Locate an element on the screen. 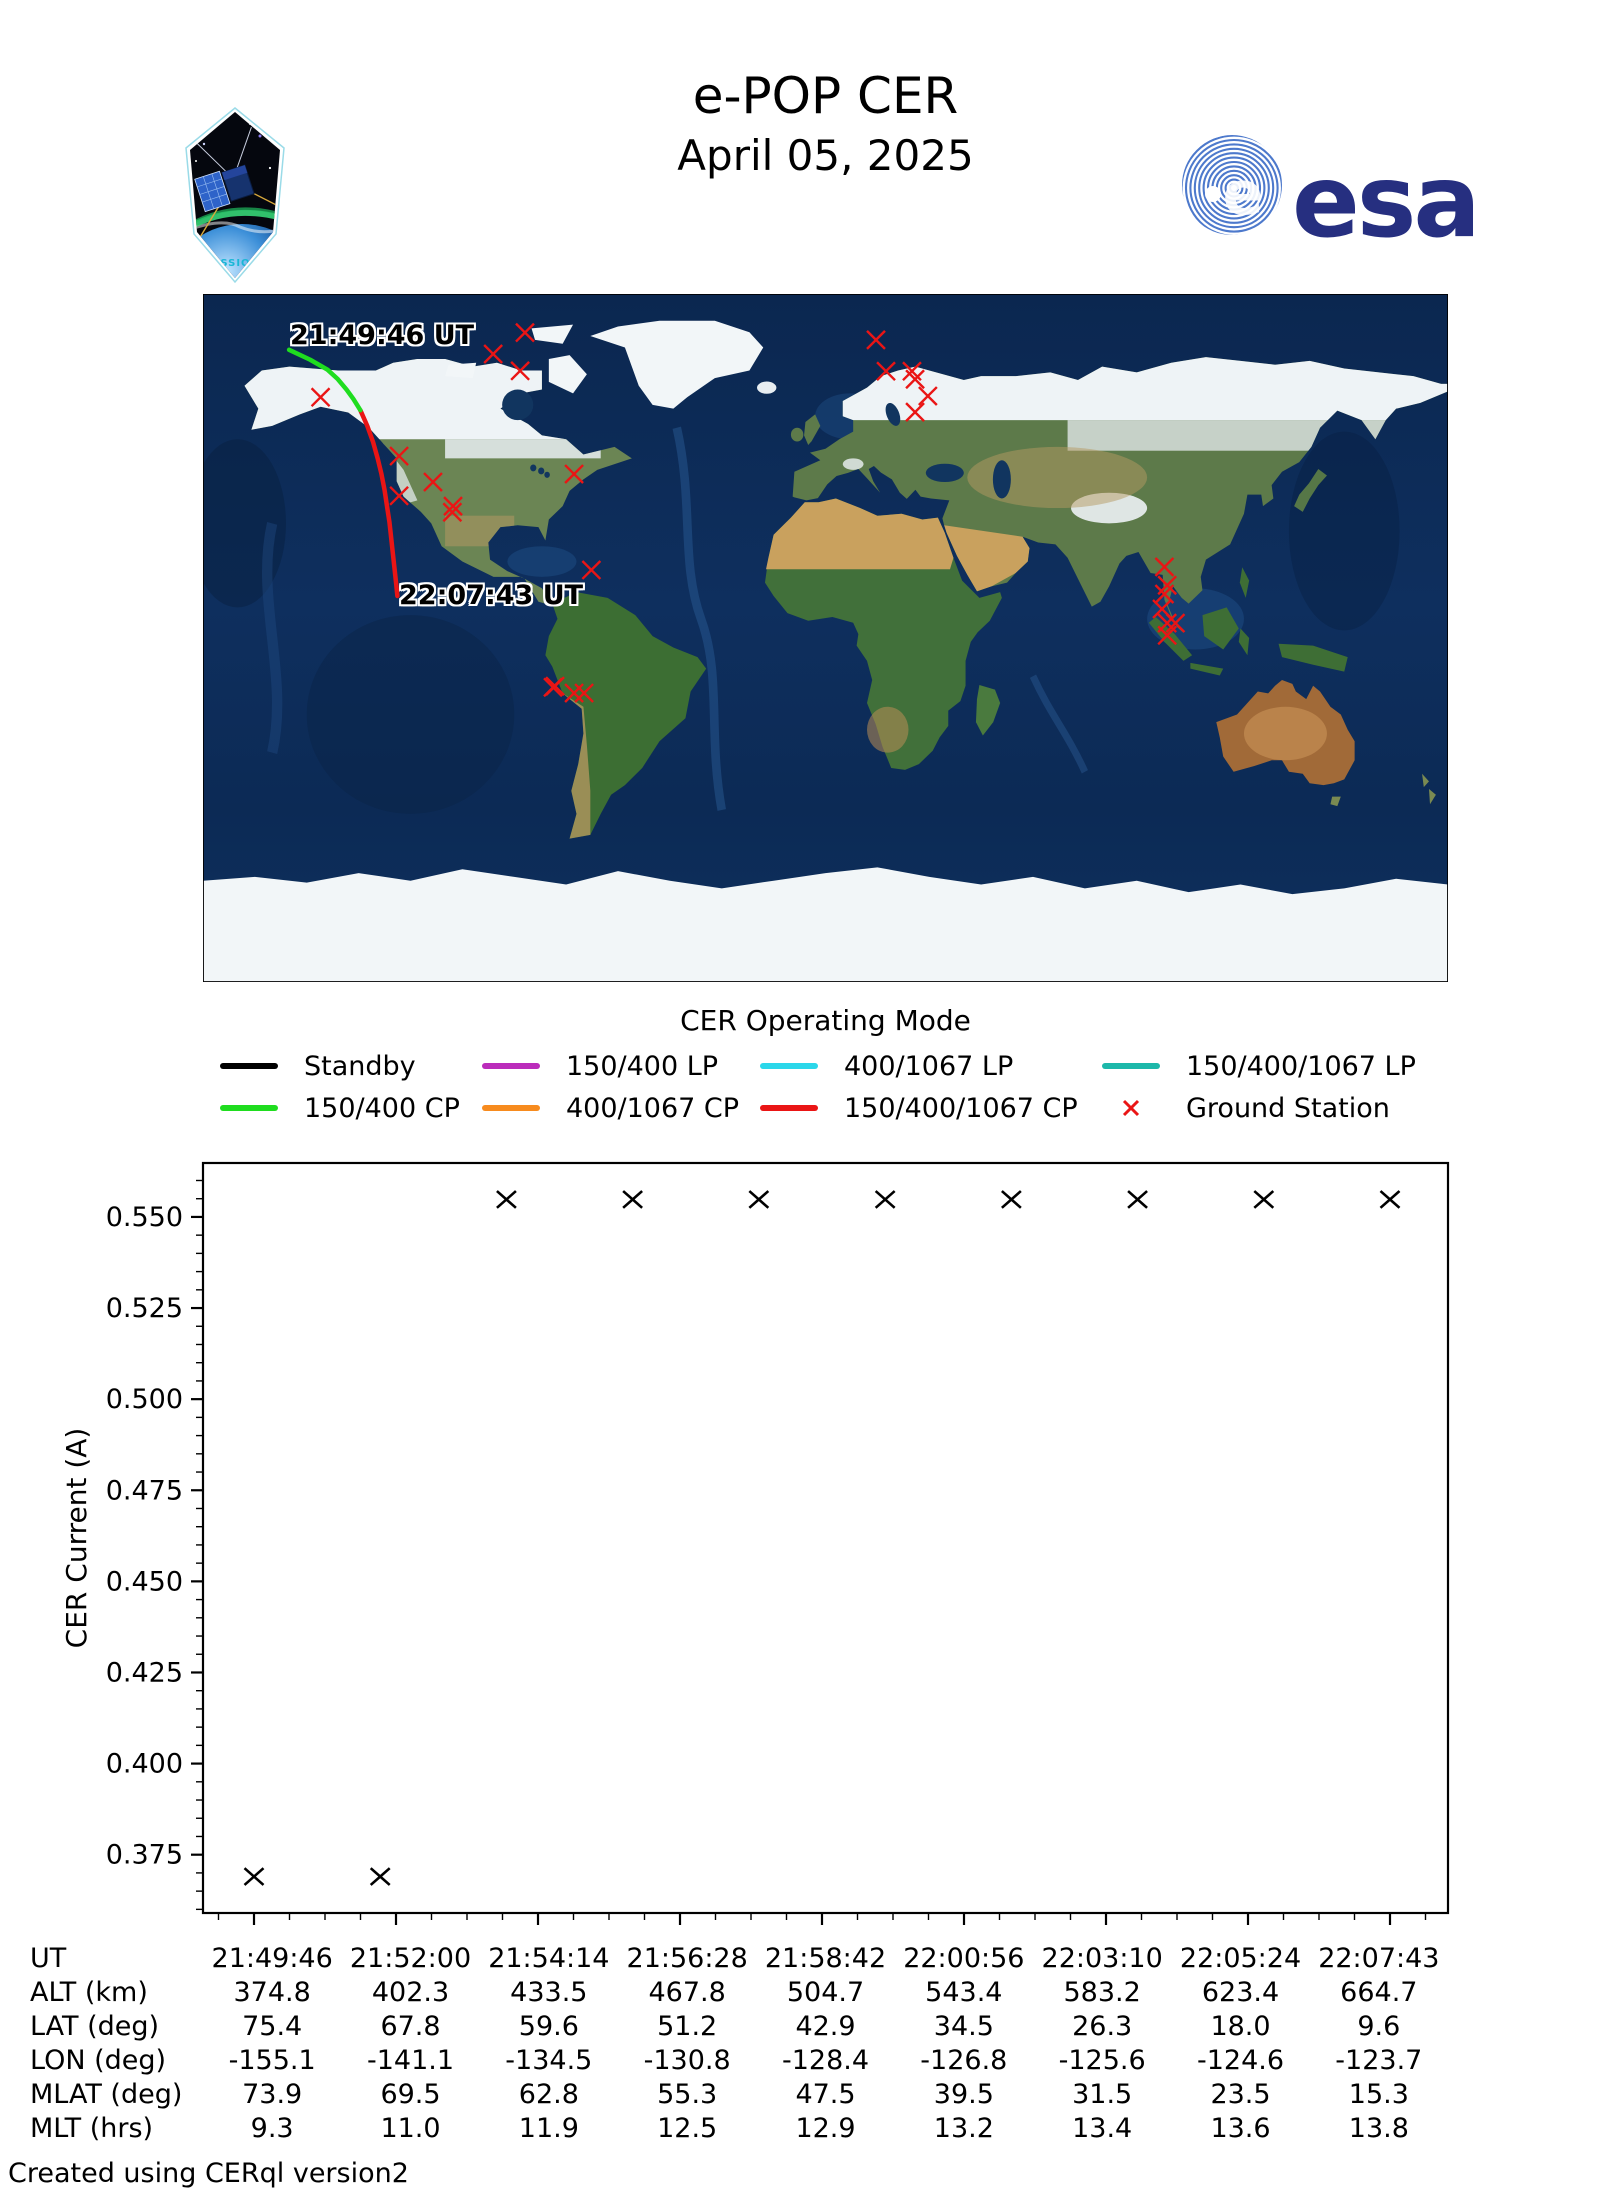 This screenshot has width=1600, height=2200. table-cell: 21:56:28 is located at coordinates (687, 1958).